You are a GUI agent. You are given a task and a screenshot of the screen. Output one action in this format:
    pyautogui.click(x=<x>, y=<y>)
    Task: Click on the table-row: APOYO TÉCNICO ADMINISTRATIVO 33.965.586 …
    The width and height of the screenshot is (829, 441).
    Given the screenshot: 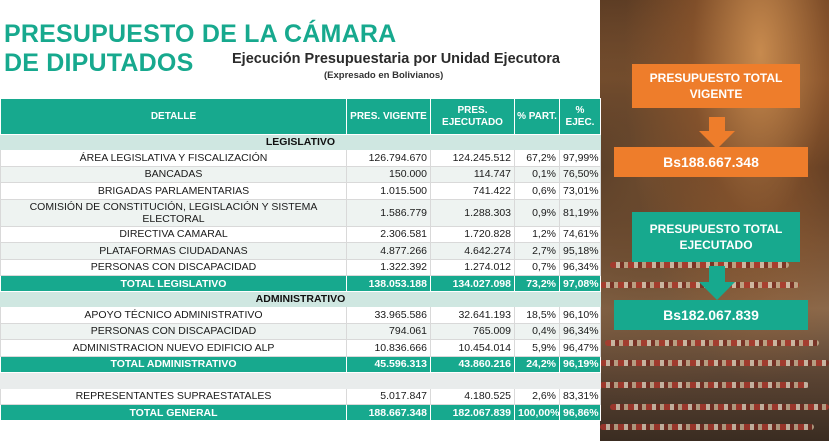 What is the action you would take?
    pyautogui.click(x=300, y=315)
    